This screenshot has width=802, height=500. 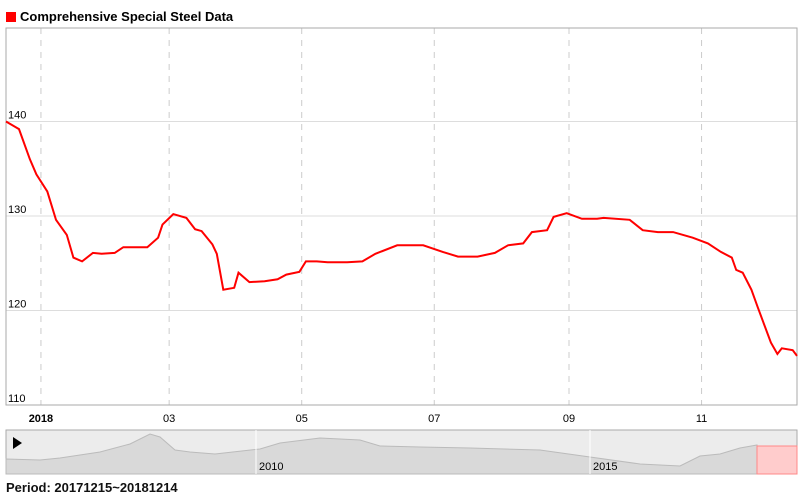 I want to click on x-tick-label: 05, so click(x=302, y=419).